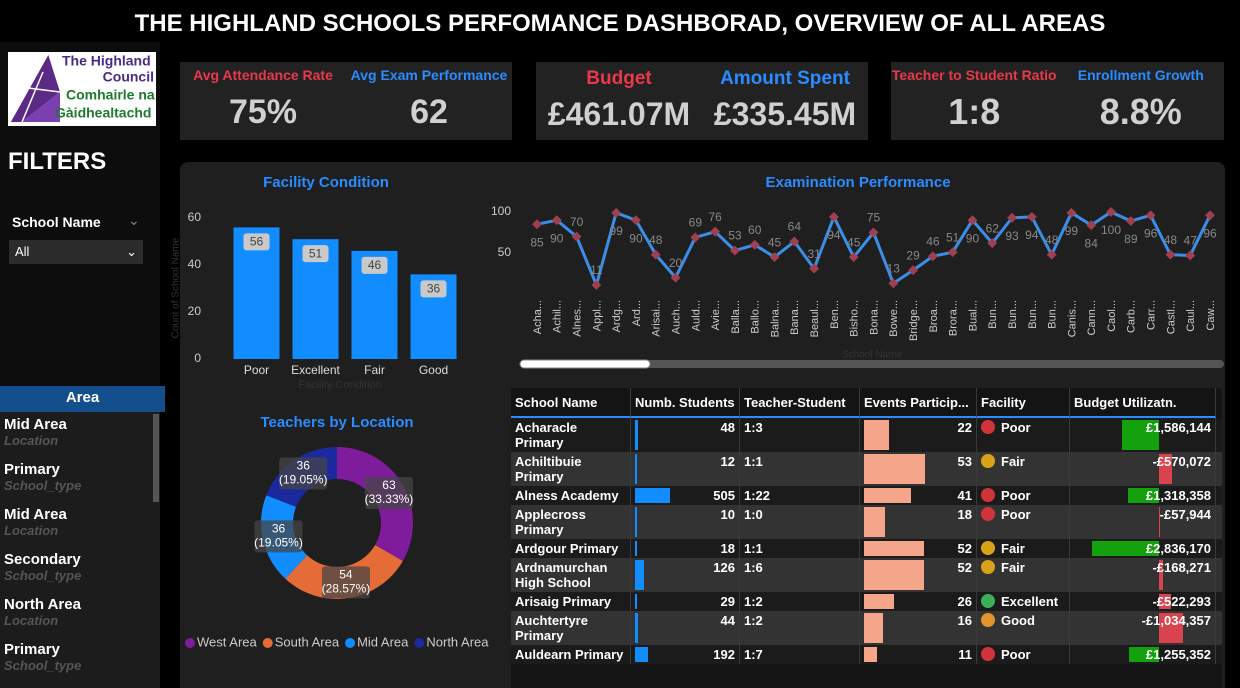 This screenshot has width=1240, height=688. I want to click on data-label: 89, so click(1131, 239).